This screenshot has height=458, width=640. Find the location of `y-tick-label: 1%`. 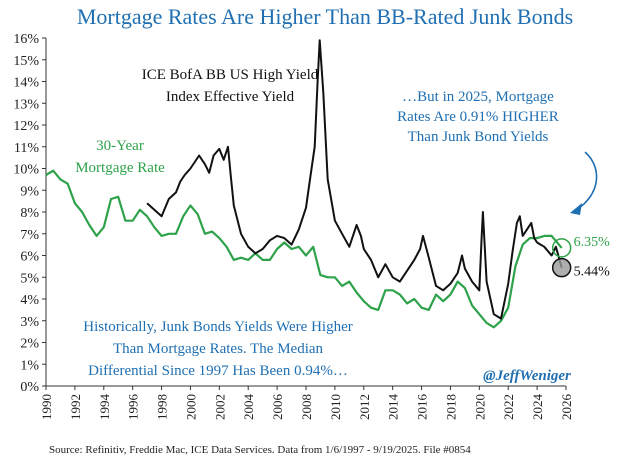

y-tick-label: 1% is located at coordinates (29, 365).